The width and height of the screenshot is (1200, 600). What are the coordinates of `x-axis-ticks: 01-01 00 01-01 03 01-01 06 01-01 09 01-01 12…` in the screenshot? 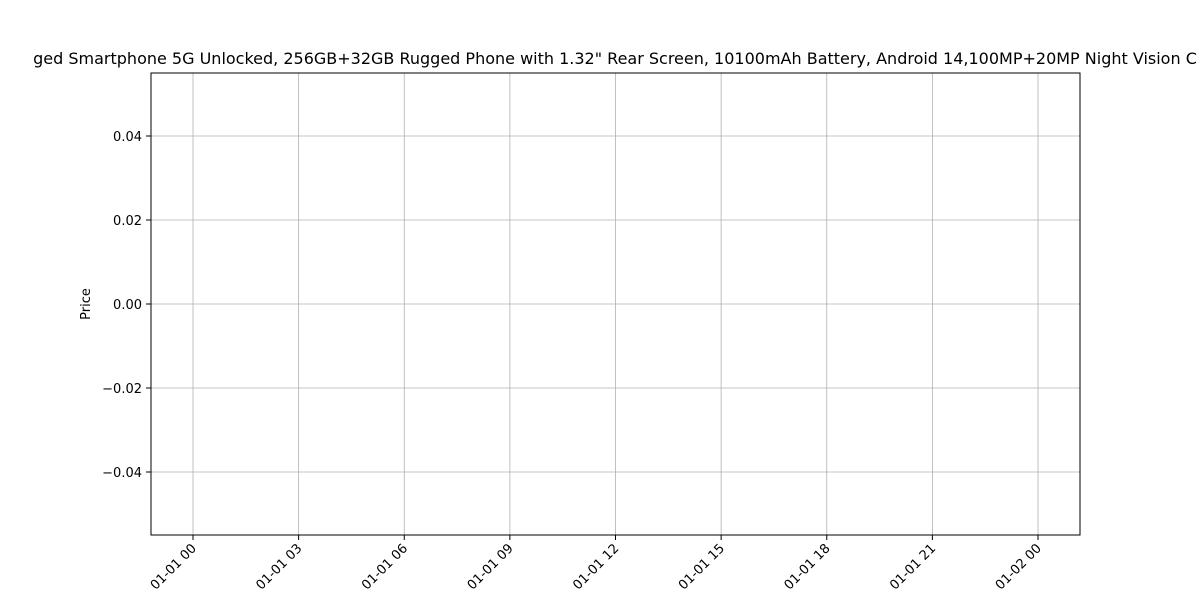 It's located at (596, 564).